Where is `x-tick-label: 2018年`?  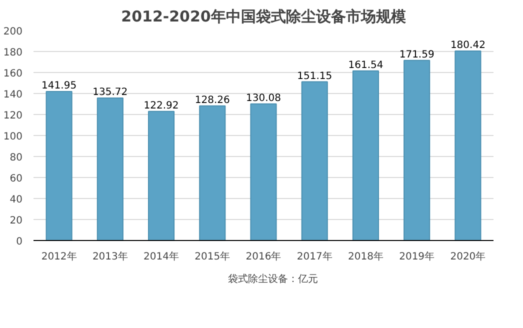
x-tick-label: 2018年 is located at coordinates (366, 256).